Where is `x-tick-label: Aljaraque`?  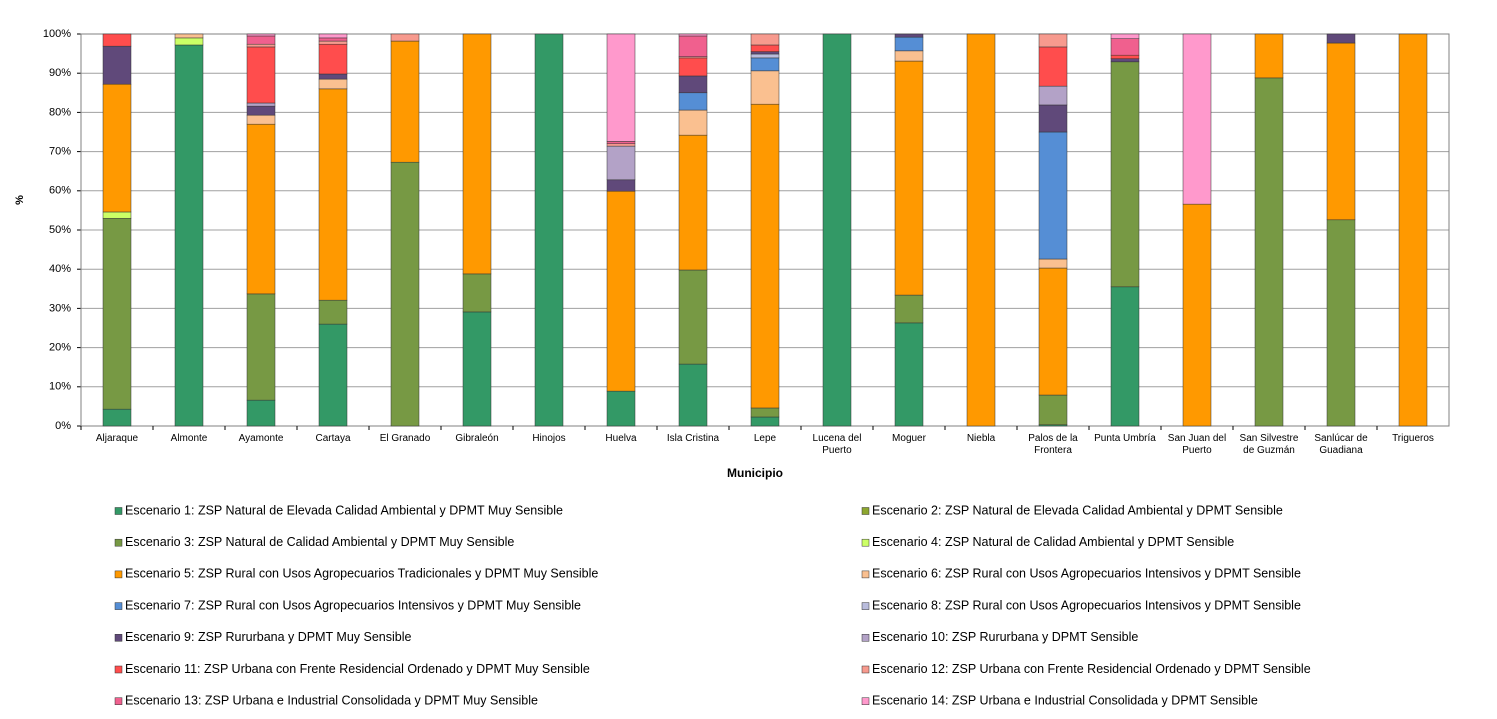 x-tick-label: Aljaraque is located at coordinates (117, 438).